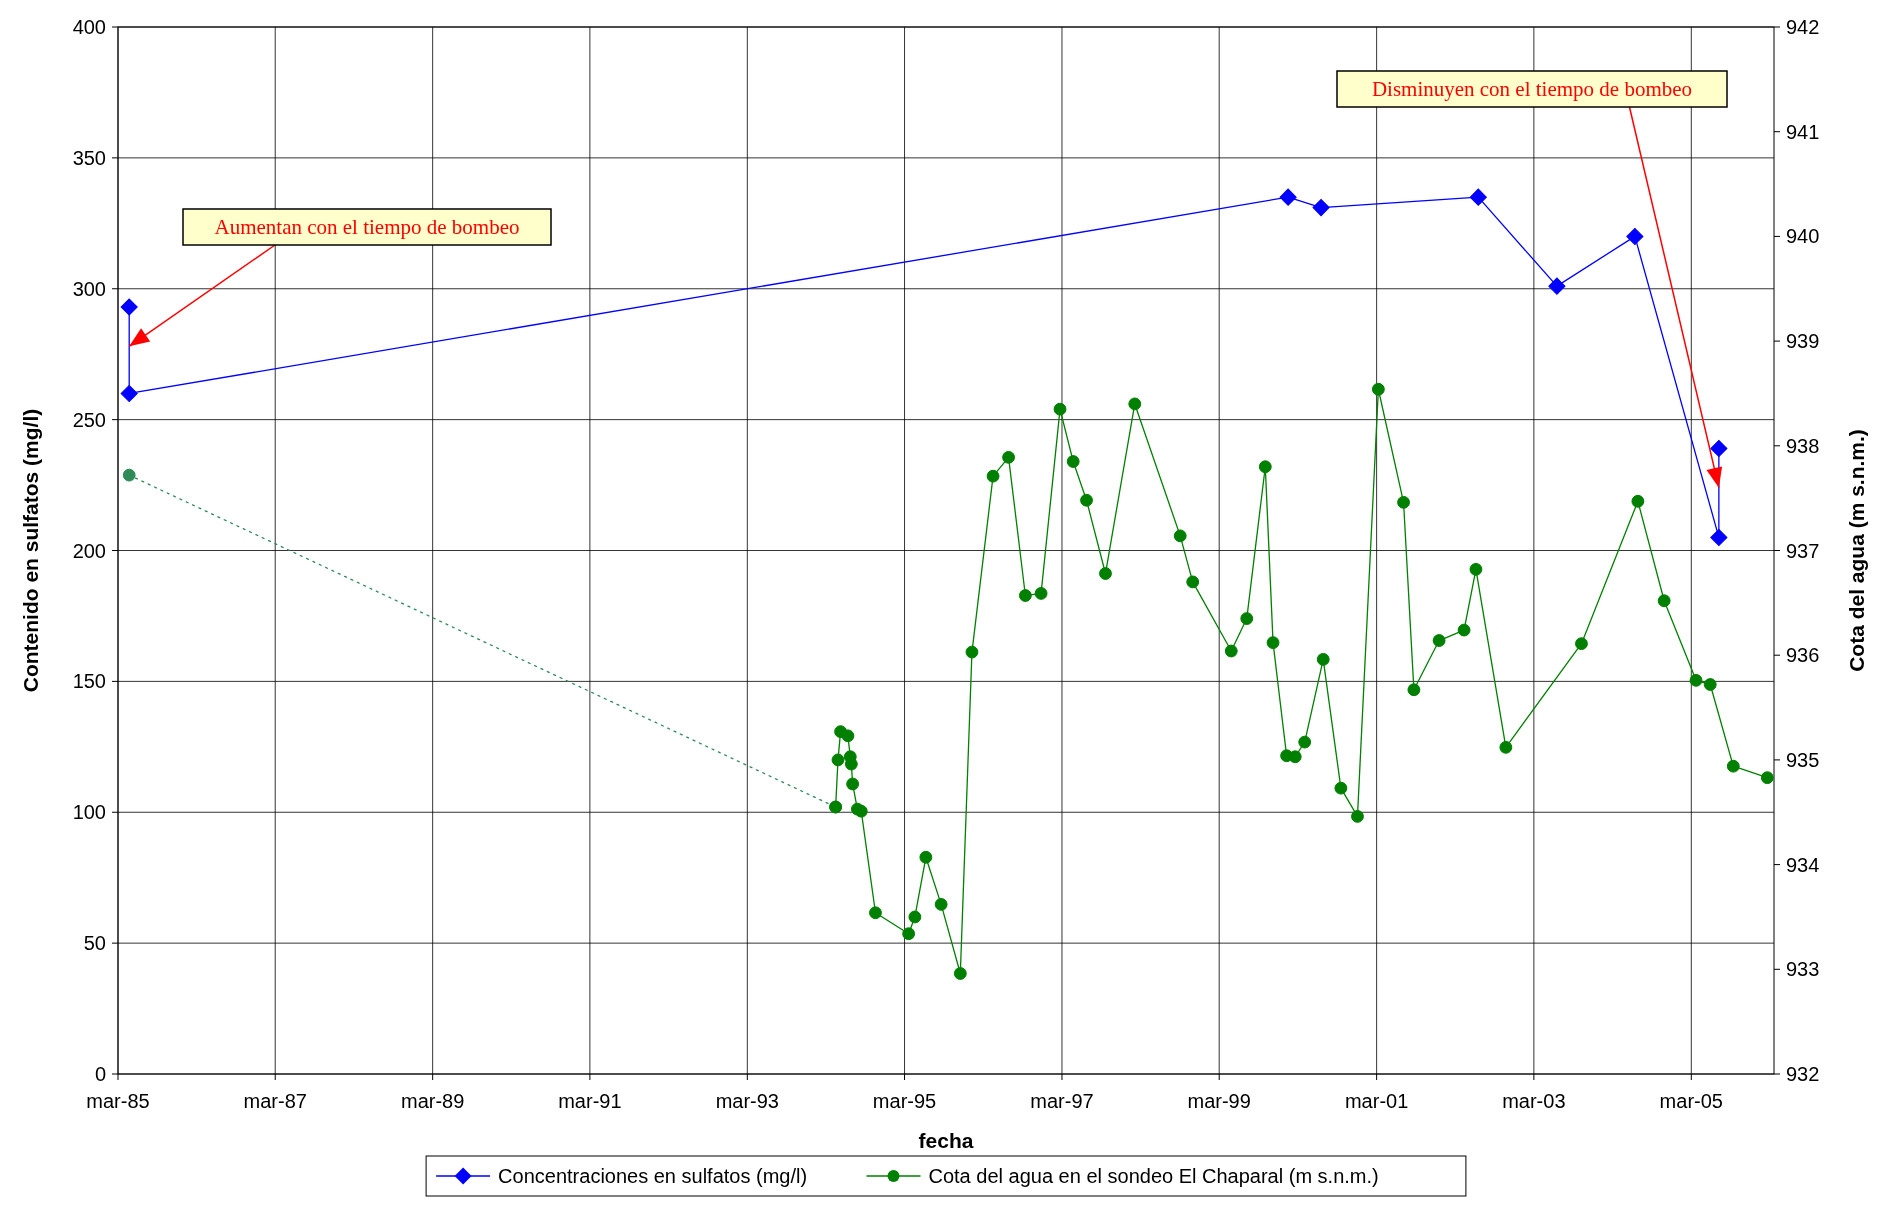 The height and width of the screenshot is (1210, 1879). I want to click on annotation: Aumentan con el tiempo de bombeo, so click(367, 227).